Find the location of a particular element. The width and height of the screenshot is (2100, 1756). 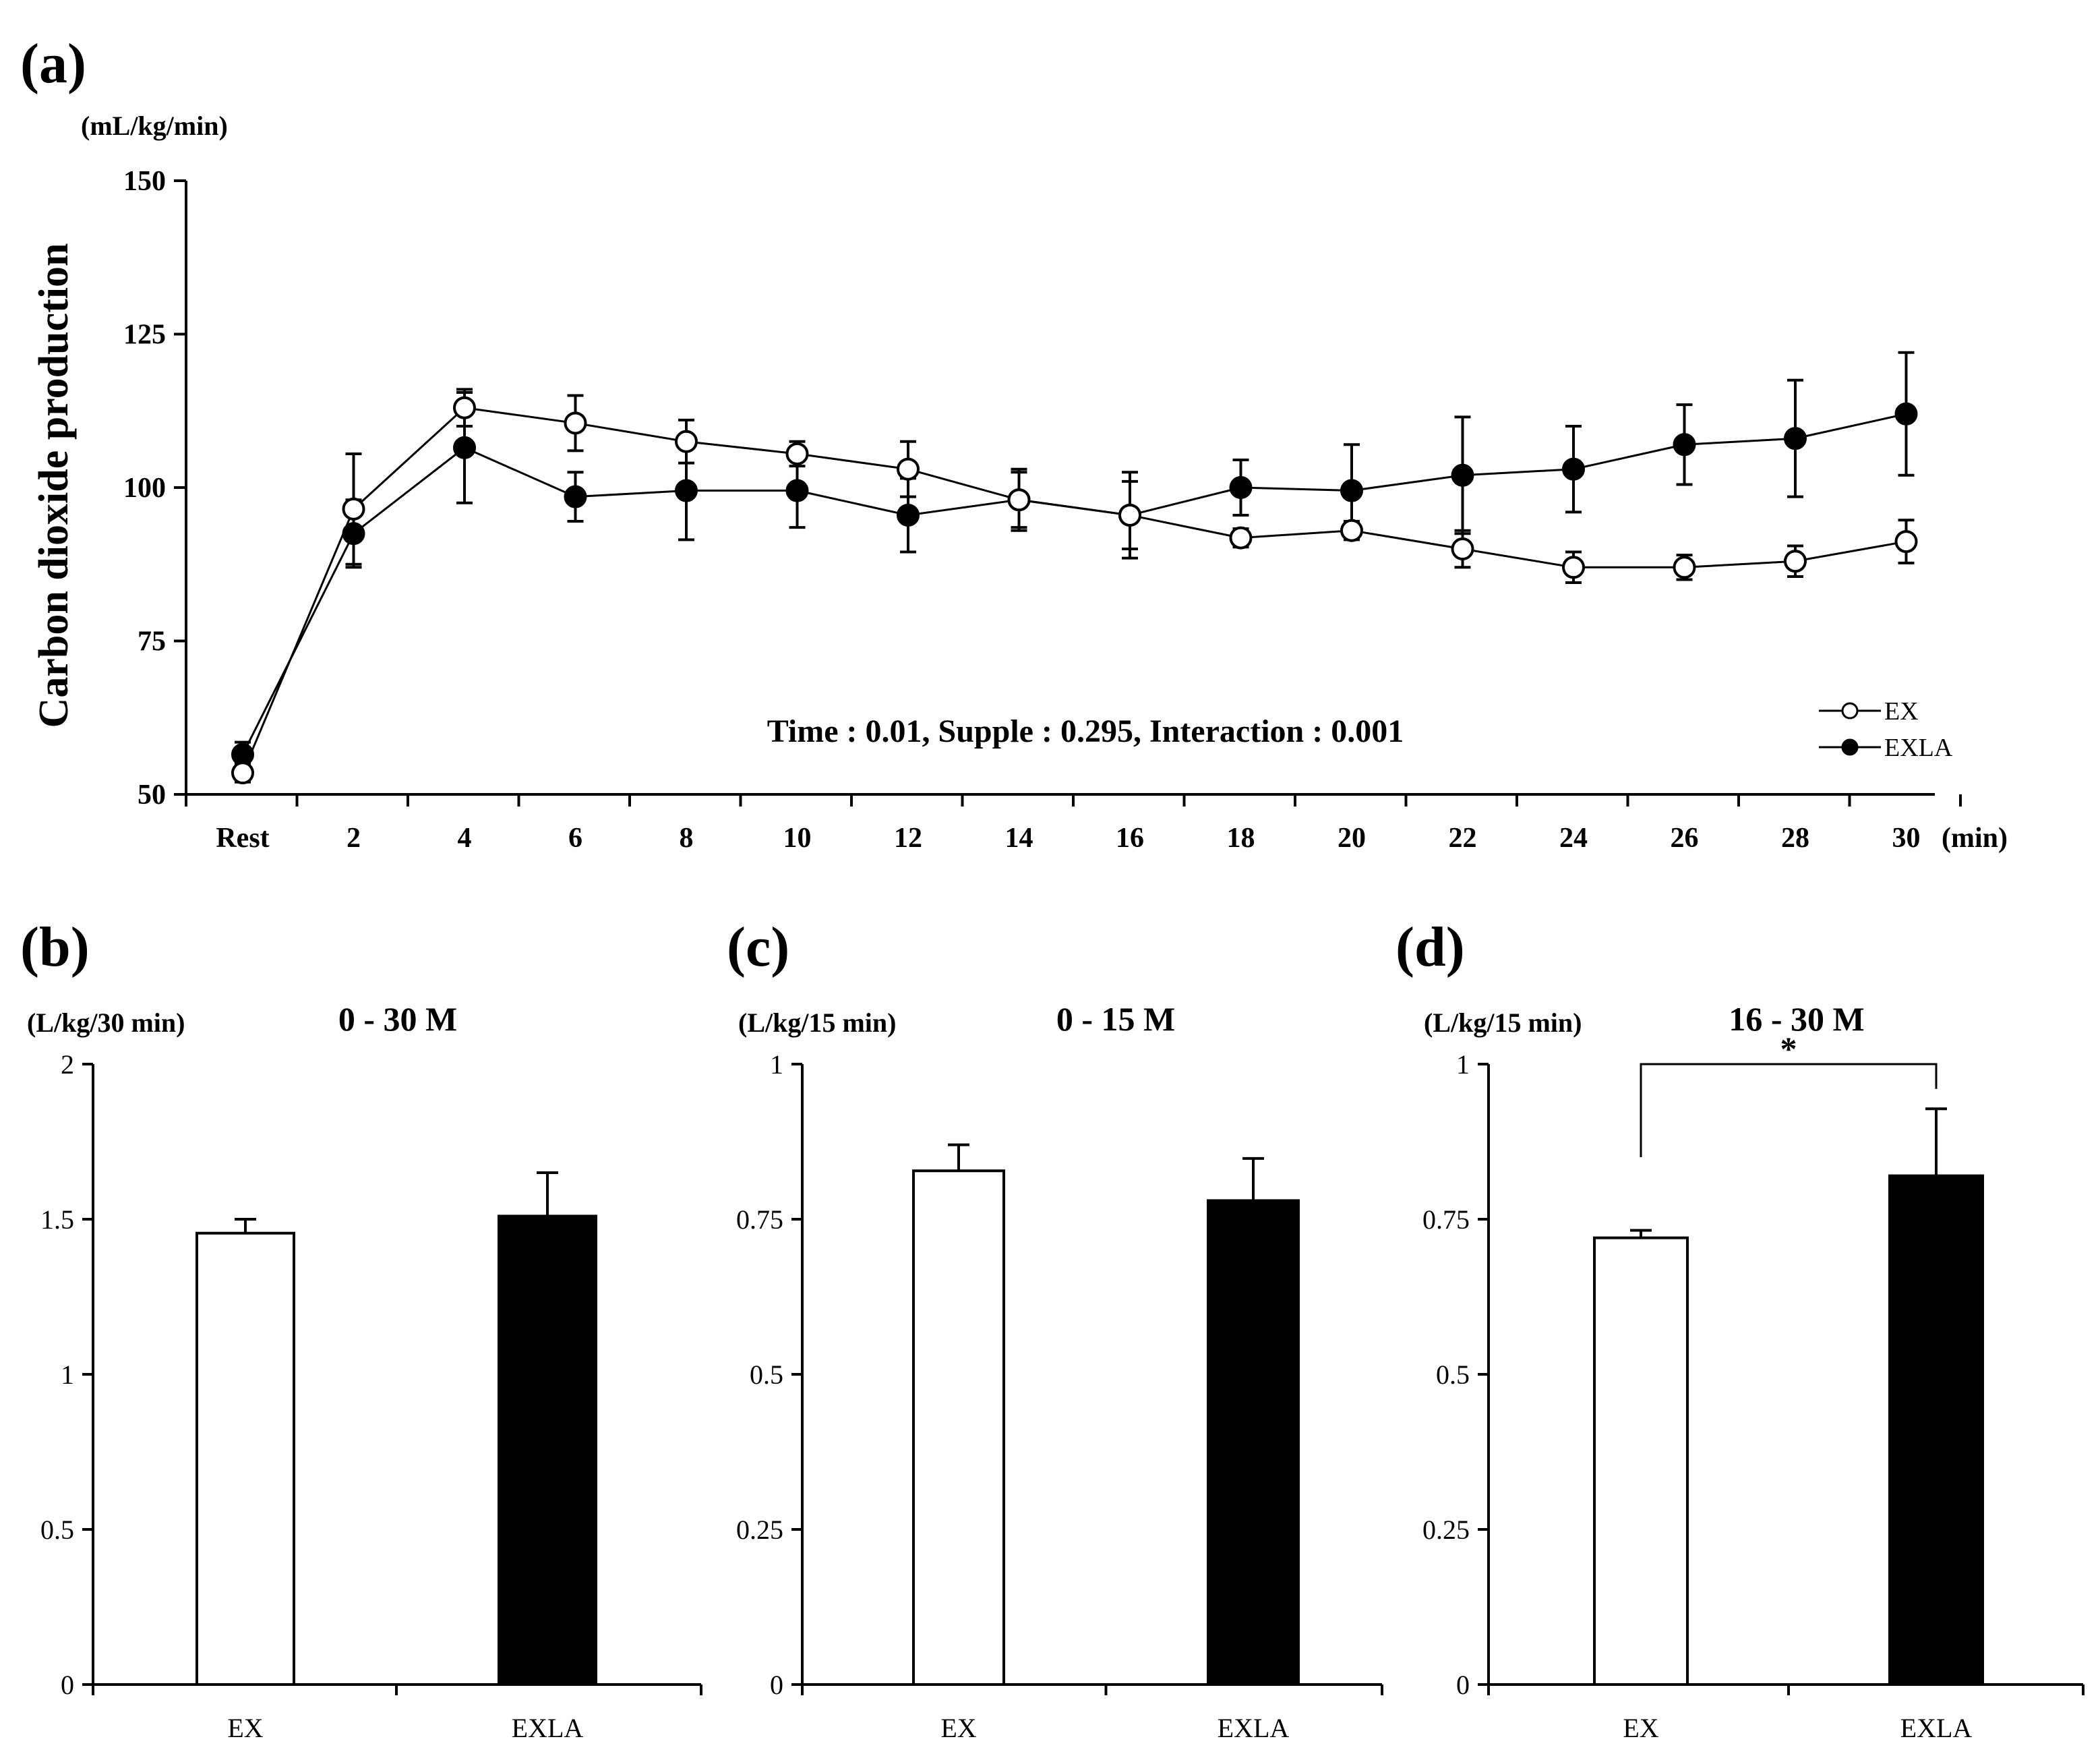

x-tick-label: 22 is located at coordinates (1463, 838).